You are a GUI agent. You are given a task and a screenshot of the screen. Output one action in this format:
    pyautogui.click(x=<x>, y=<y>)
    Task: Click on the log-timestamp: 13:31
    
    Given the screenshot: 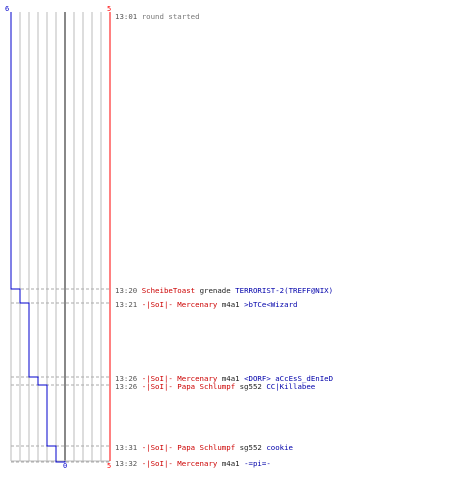 What is the action you would take?
    pyautogui.click(x=126, y=447)
    